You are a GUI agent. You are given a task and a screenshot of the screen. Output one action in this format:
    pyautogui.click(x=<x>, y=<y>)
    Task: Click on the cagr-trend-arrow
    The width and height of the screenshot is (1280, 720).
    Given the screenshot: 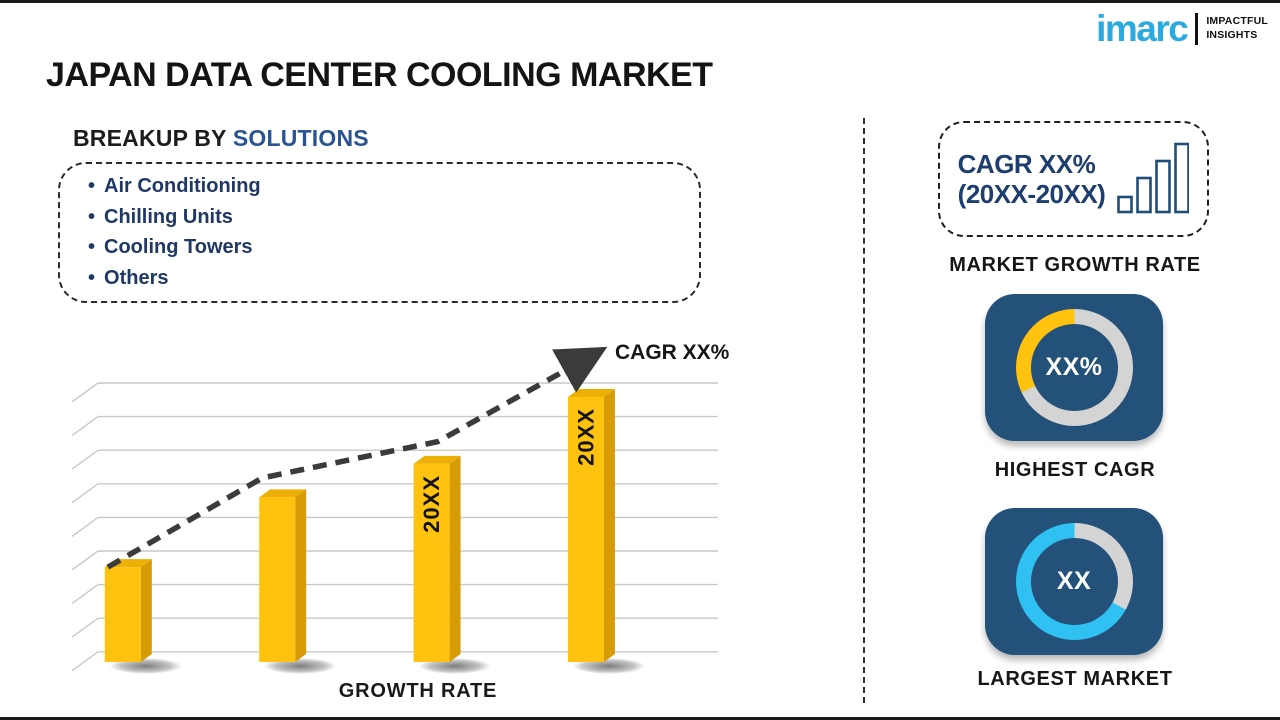 What is the action you would take?
    pyautogui.click(x=357, y=458)
    